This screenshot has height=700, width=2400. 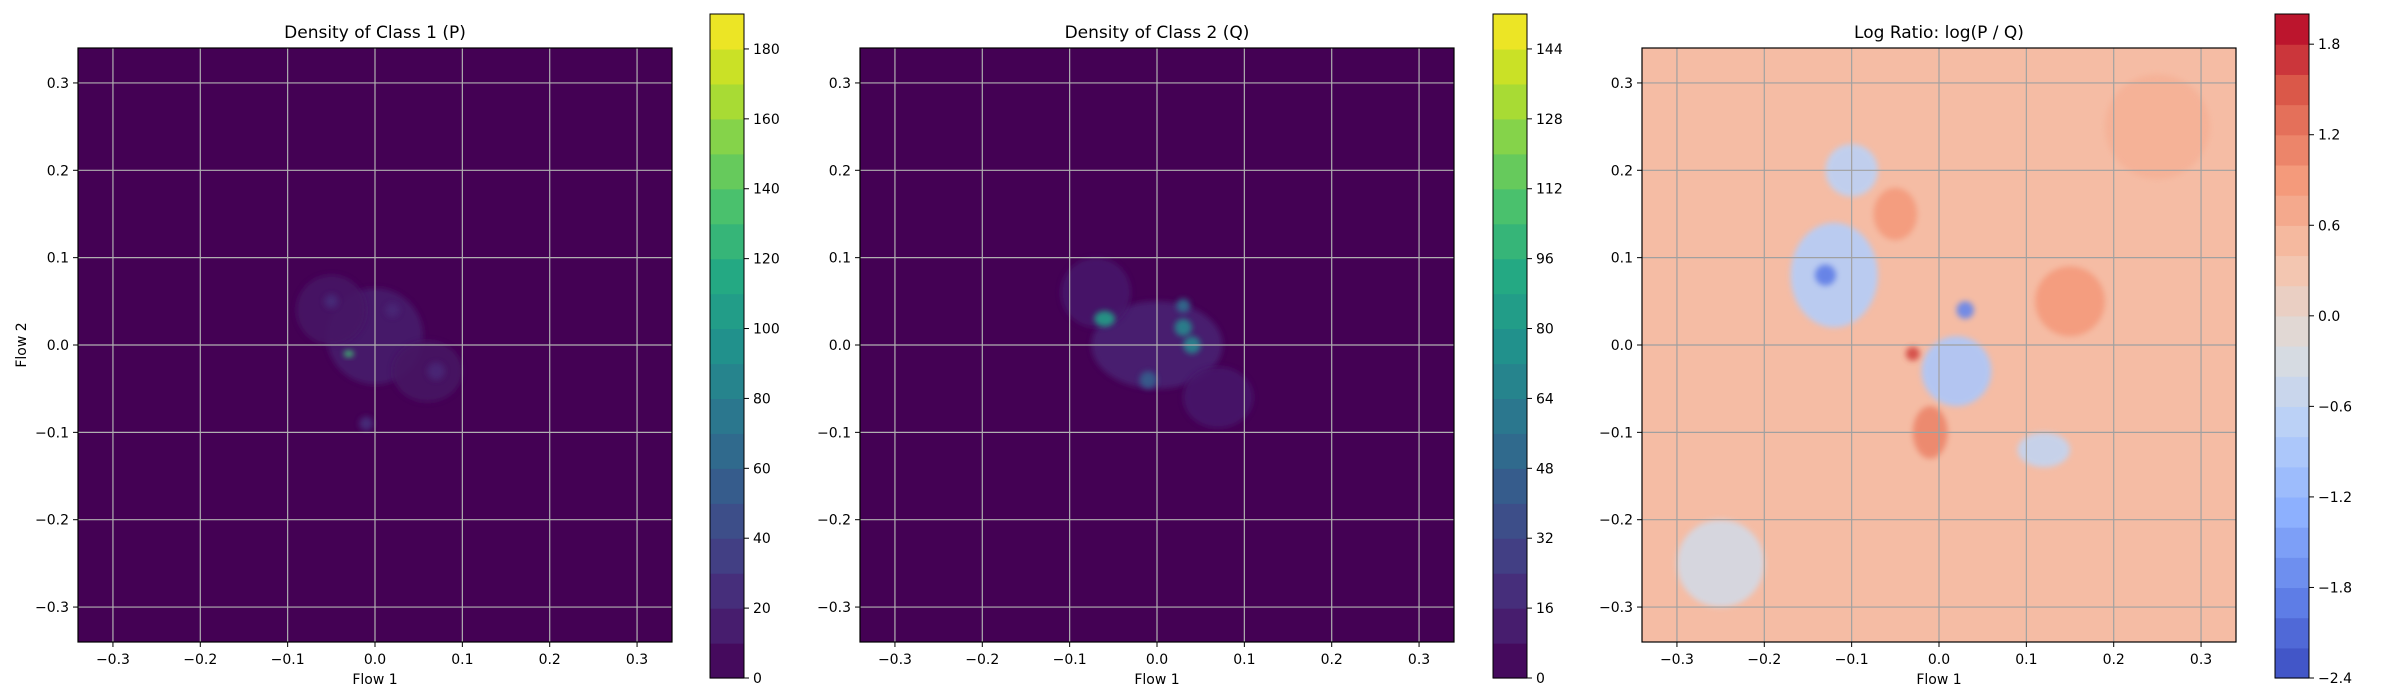 I want to click on colorbar-tick-label-6: 100, so click(x=766, y=330).